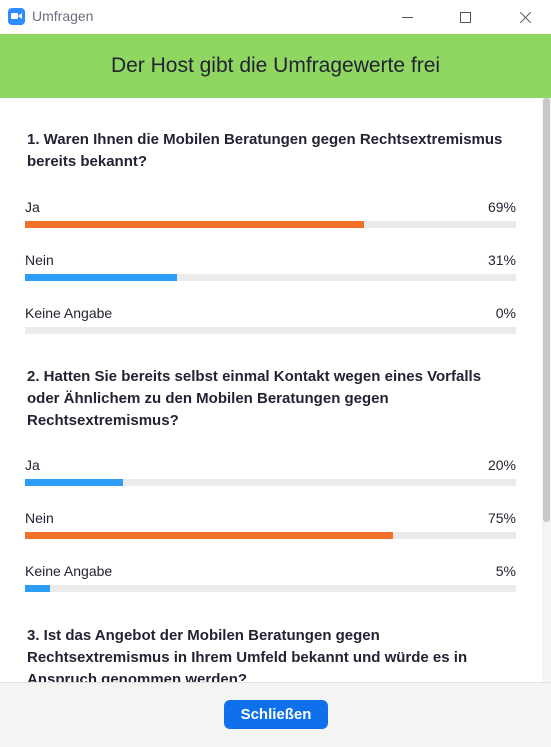 The height and width of the screenshot is (747, 551). What do you see at coordinates (275, 17) in the screenshot?
I see `title-bar: Umfragen` at bounding box center [275, 17].